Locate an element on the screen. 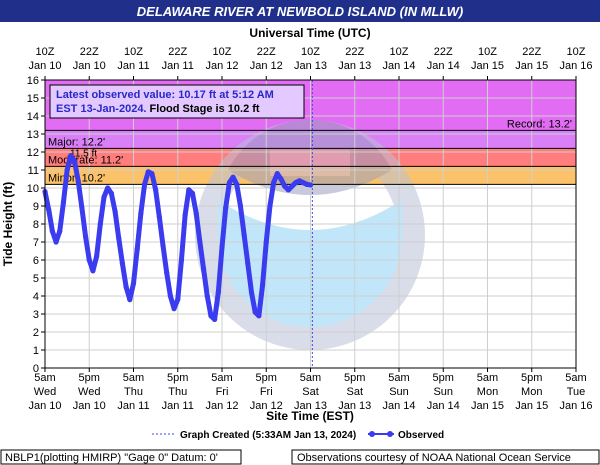 This screenshot has height=465, width=600. y-tick-label: 5 is located at coordinates (36, 279).